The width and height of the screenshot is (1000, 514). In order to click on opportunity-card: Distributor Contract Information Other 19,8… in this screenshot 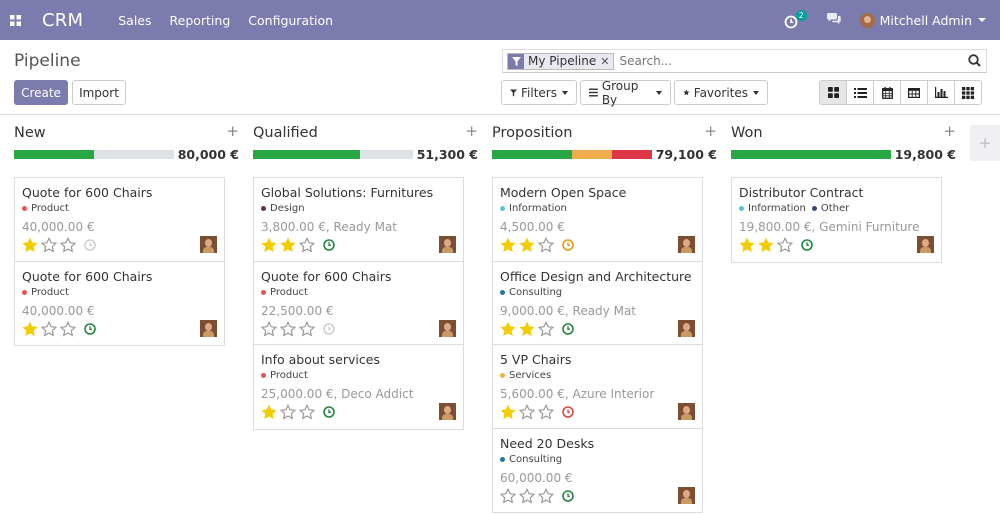, I will do `click(836, 220)`.